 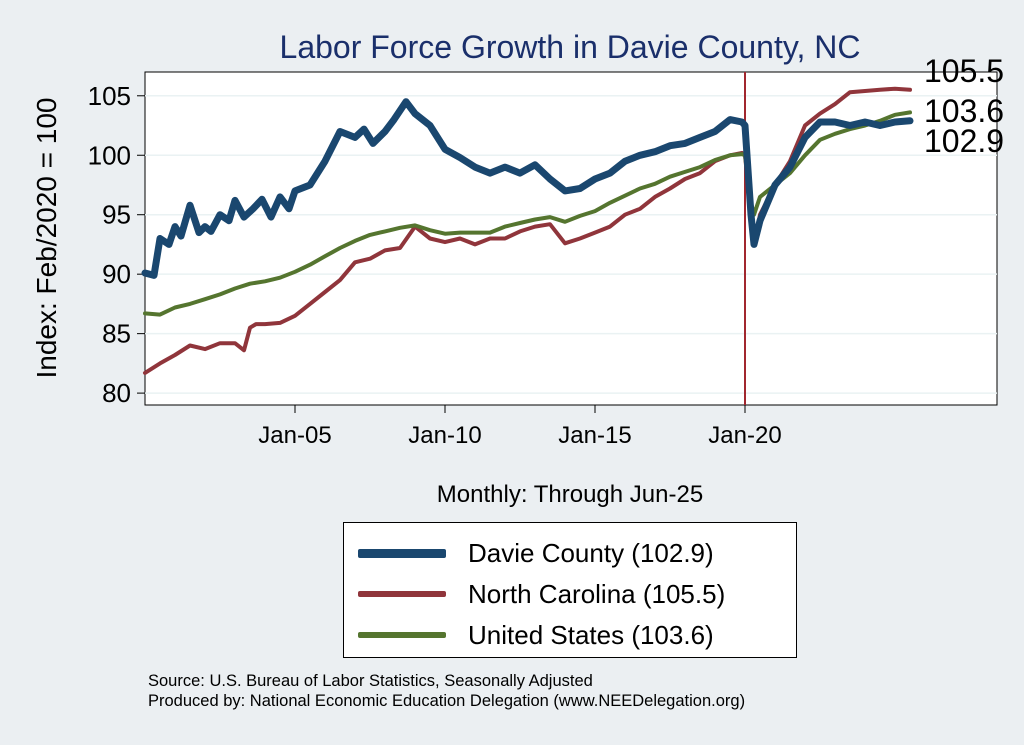 What do you see at coordinates (116, 274) in the screenshot?
I see `y-tick-label: 90` at bounding box center [116, 274].